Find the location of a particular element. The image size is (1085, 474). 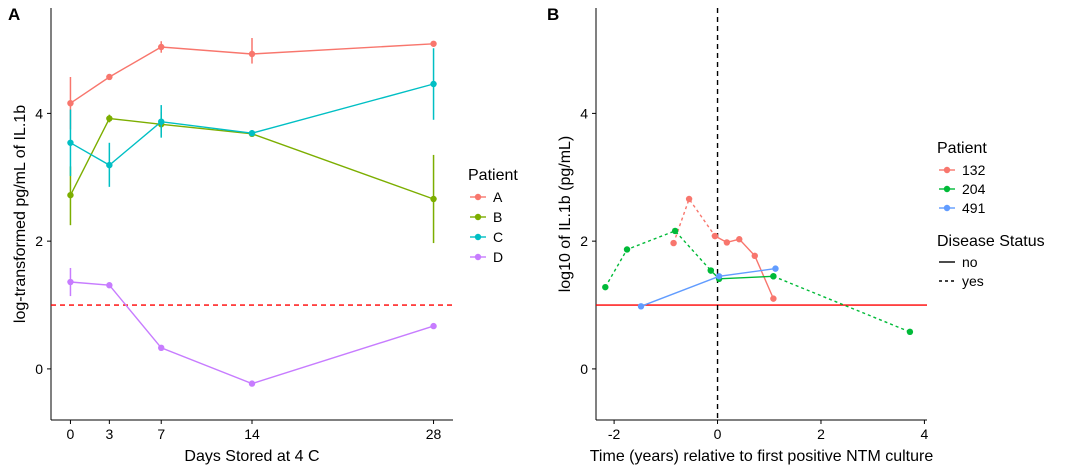

panel-b-series-491-line is located at coordinates (708, 287).